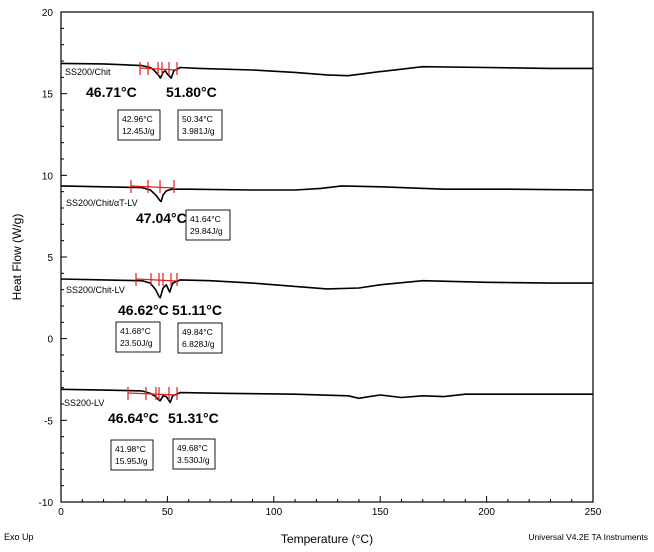 This screenshot has width=654, height=552. I want to click on y-tick-label: 5, so click(50, 258).